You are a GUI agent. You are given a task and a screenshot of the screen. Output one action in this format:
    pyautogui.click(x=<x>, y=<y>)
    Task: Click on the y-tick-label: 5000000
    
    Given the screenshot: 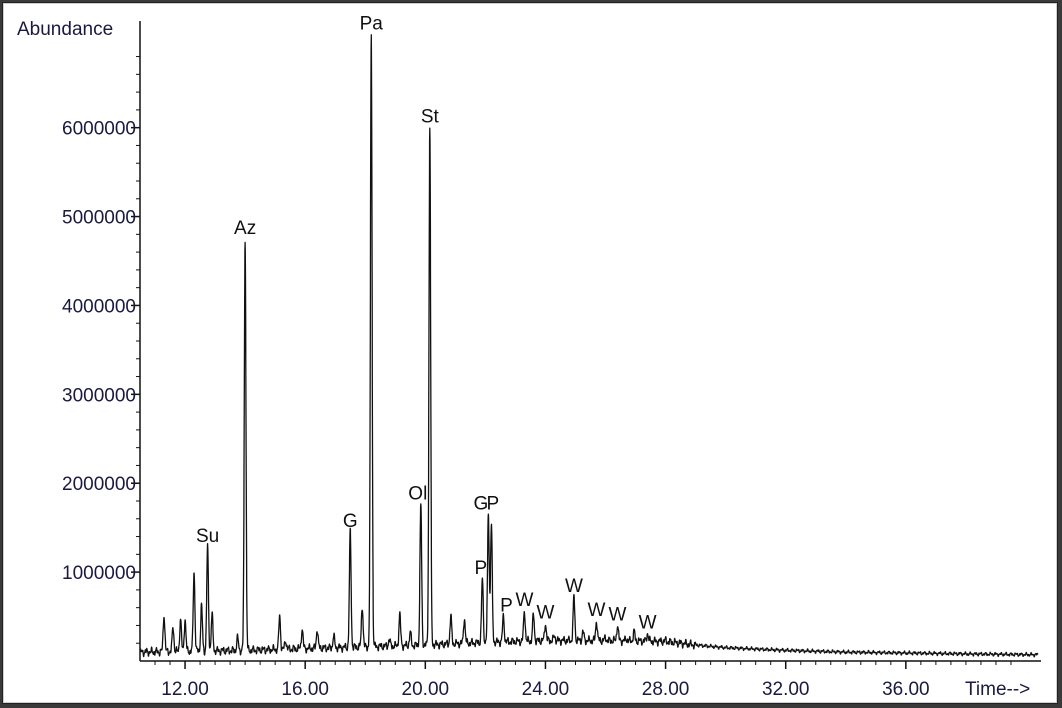 What is the action you would take?
    pyautogui.click(x=99, y=218)
    